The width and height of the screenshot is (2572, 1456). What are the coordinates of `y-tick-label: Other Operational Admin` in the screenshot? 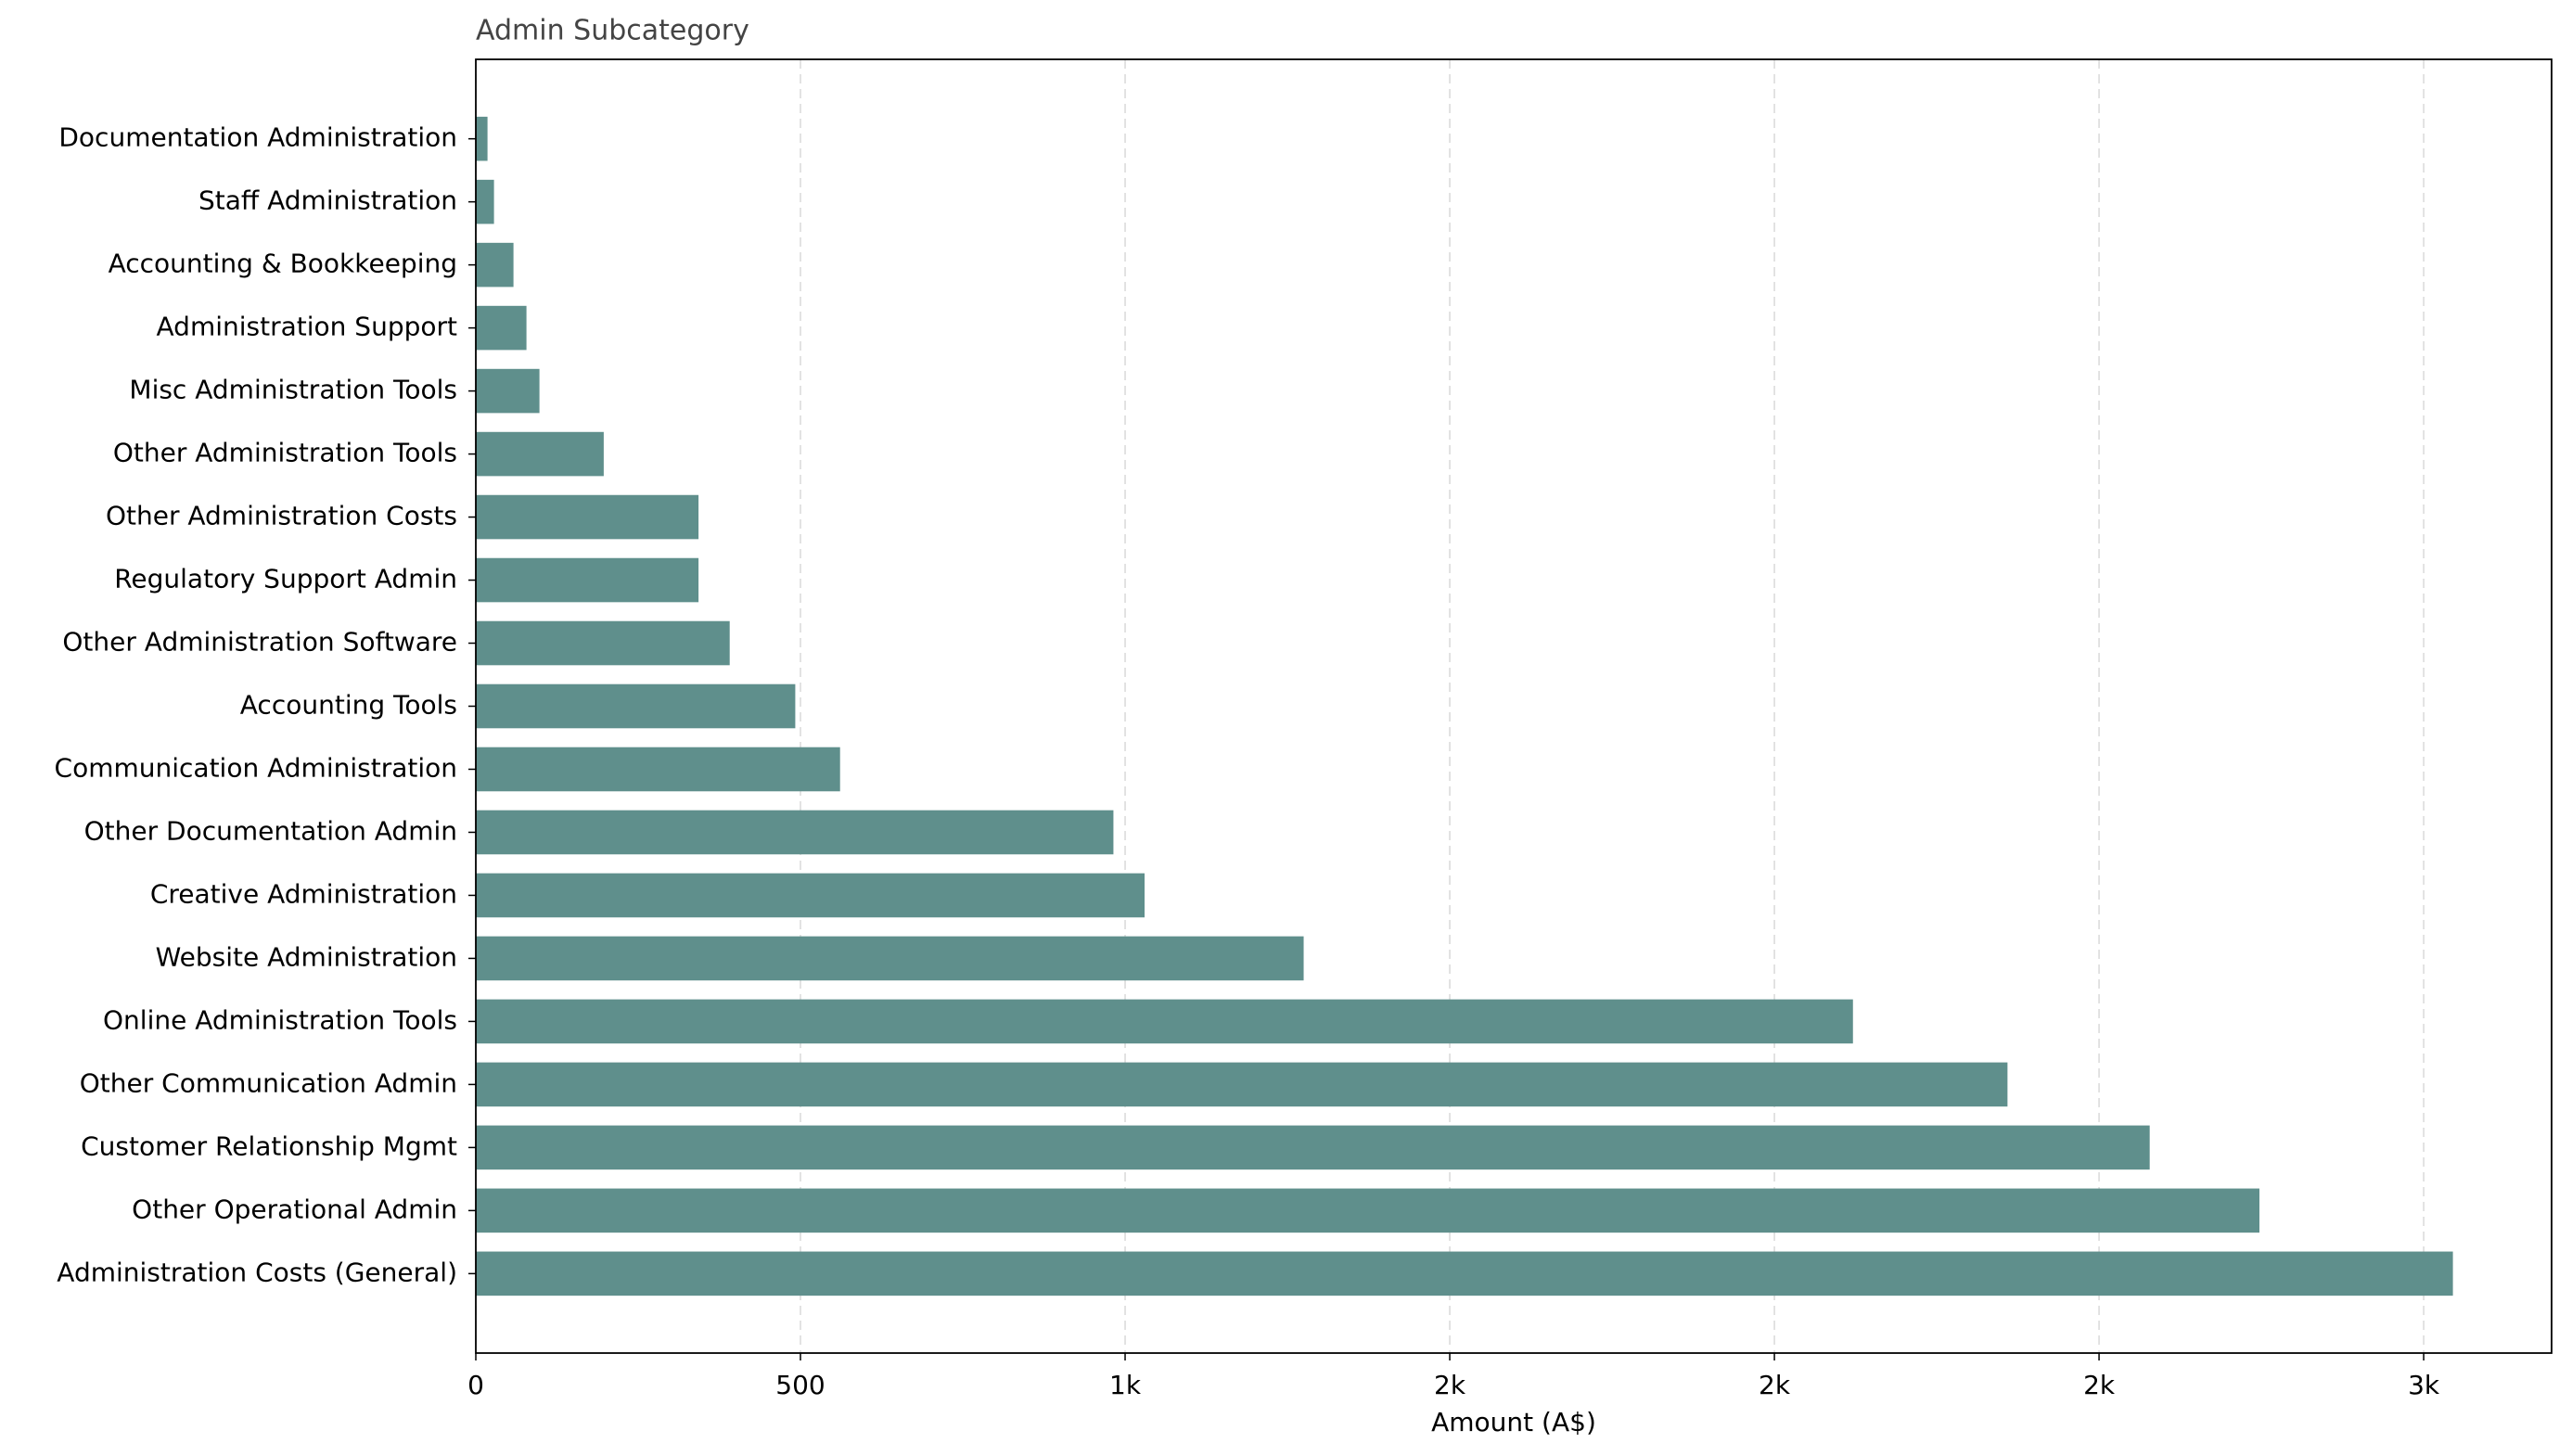 It's located at (294, 1209).